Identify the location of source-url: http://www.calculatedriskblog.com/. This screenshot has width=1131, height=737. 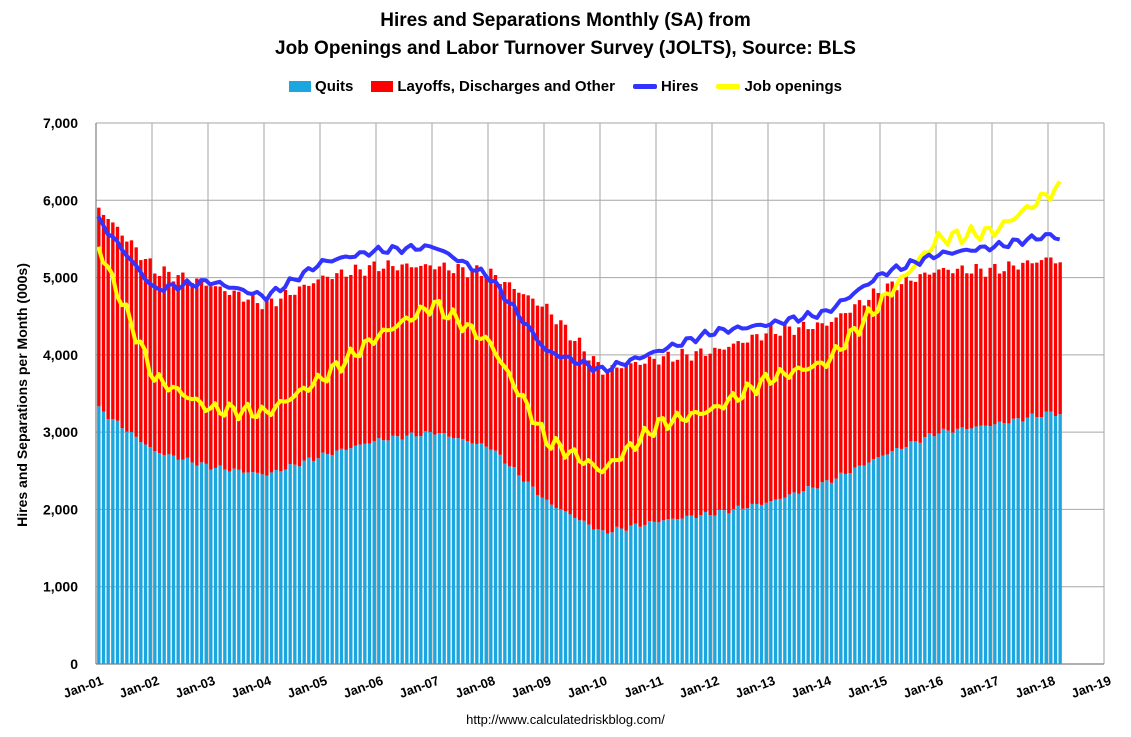
(565, 719).